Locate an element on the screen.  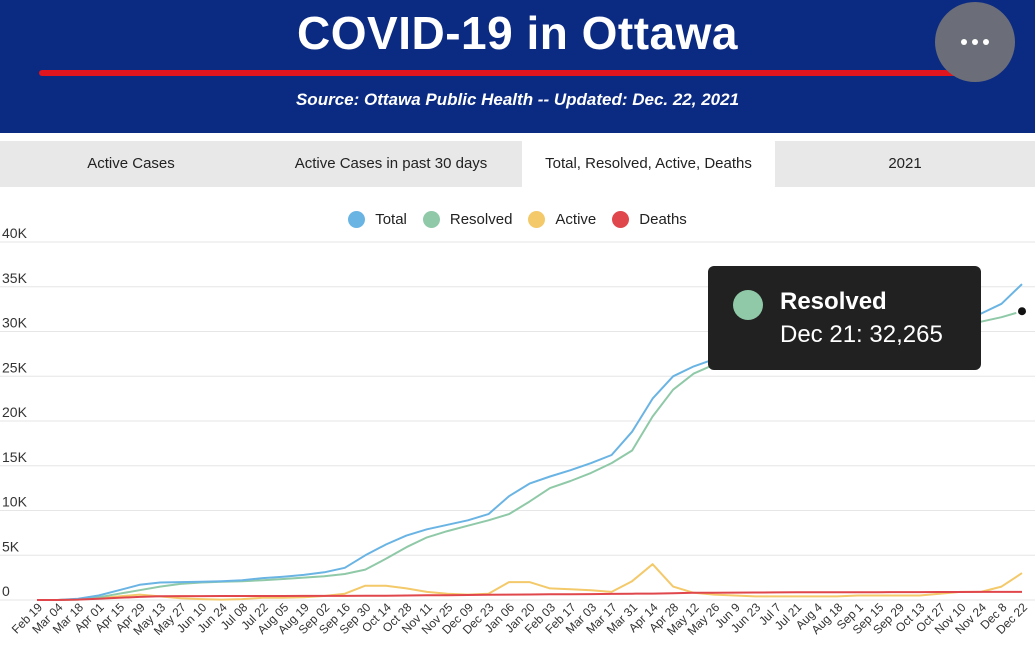
series-line-active is located at coordinates (530, 582).